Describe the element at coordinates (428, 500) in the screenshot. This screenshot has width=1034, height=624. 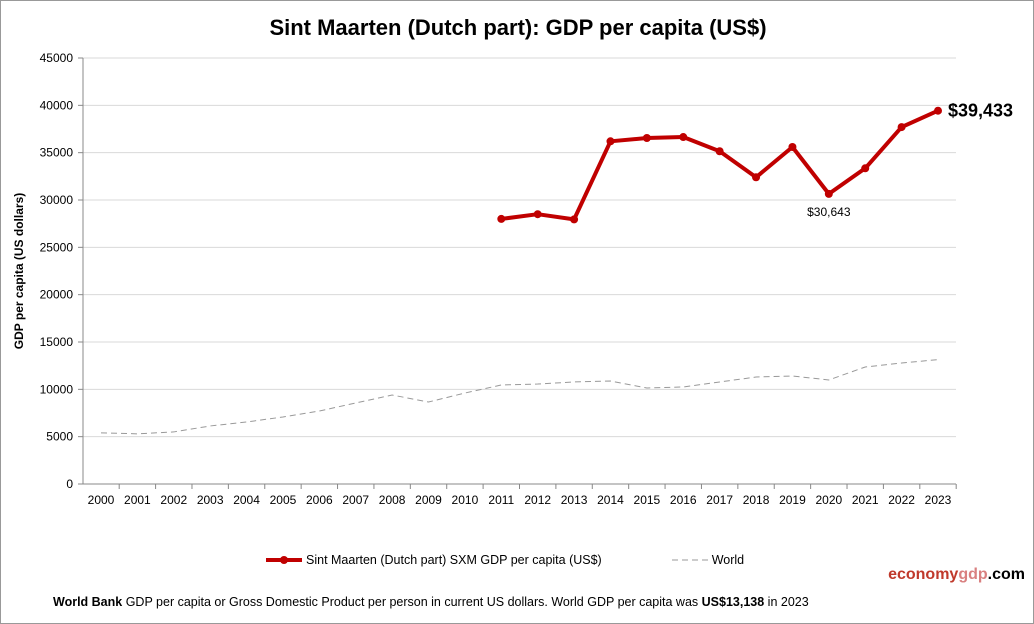
I see `x-tick-label: 2009` at that location.